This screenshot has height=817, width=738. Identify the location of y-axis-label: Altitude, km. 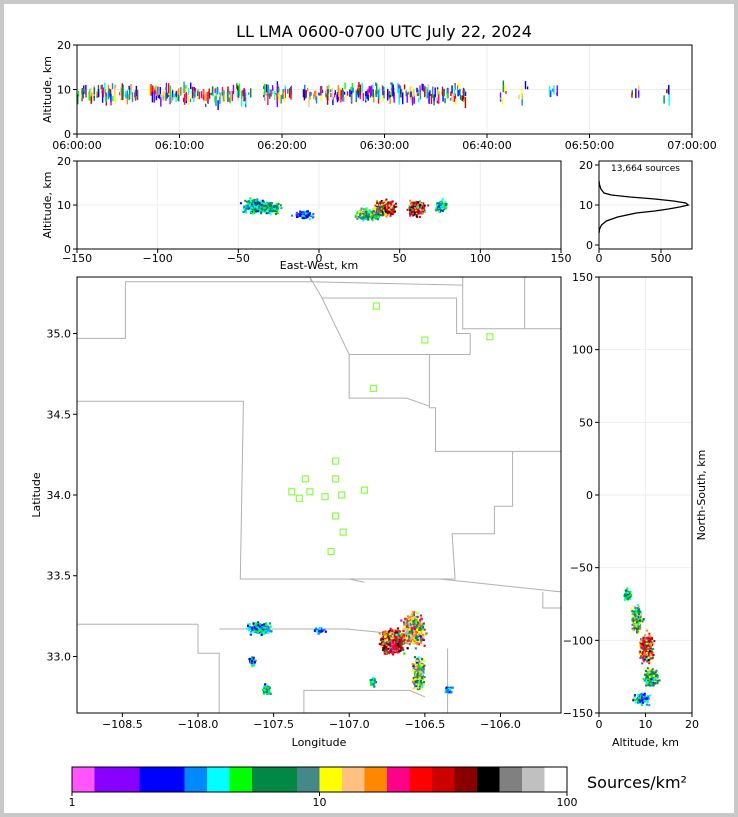
(47, 204).